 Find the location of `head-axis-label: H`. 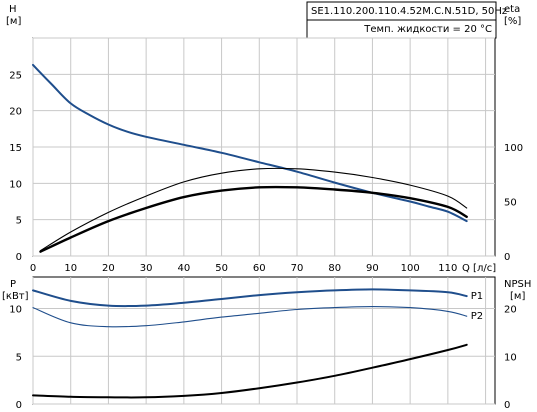

head-axis-label: H is located at coordinates (13, 9).